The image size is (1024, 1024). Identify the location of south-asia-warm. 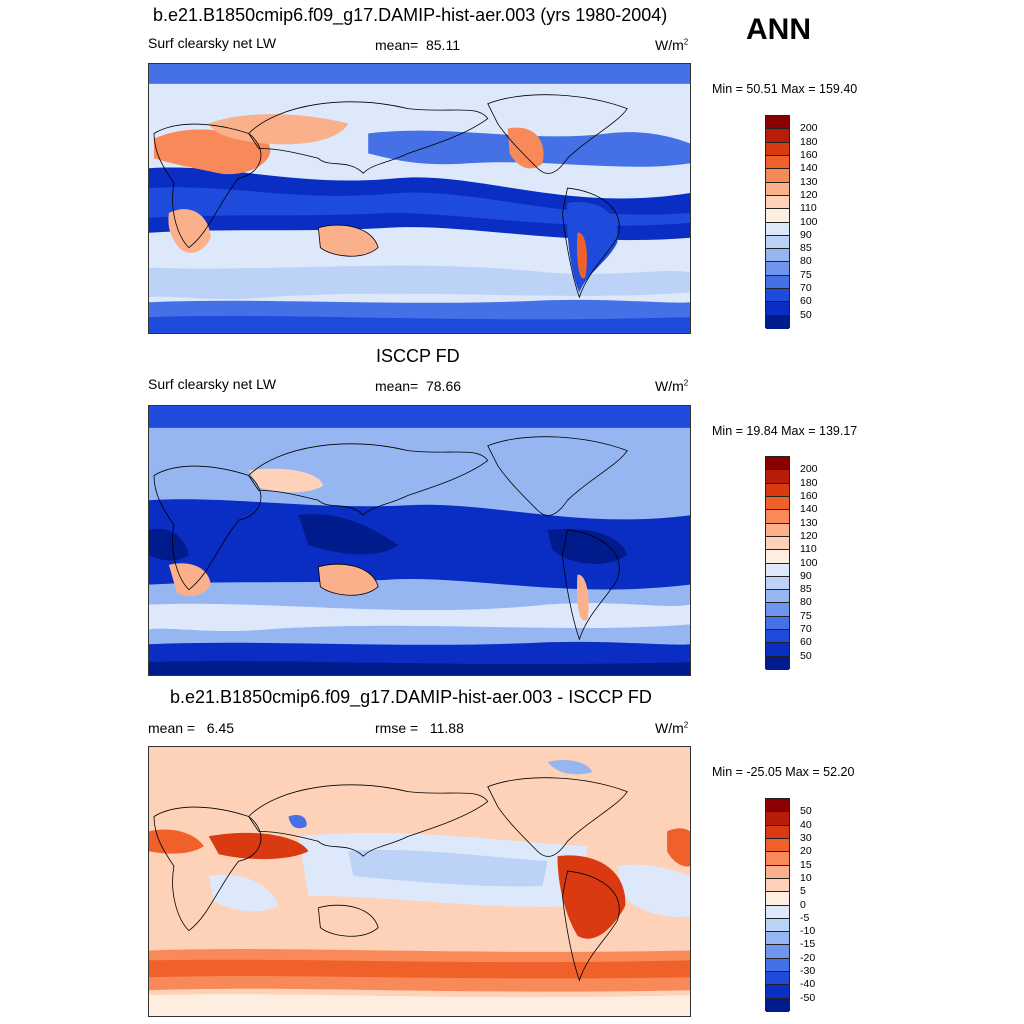
(258, 846).